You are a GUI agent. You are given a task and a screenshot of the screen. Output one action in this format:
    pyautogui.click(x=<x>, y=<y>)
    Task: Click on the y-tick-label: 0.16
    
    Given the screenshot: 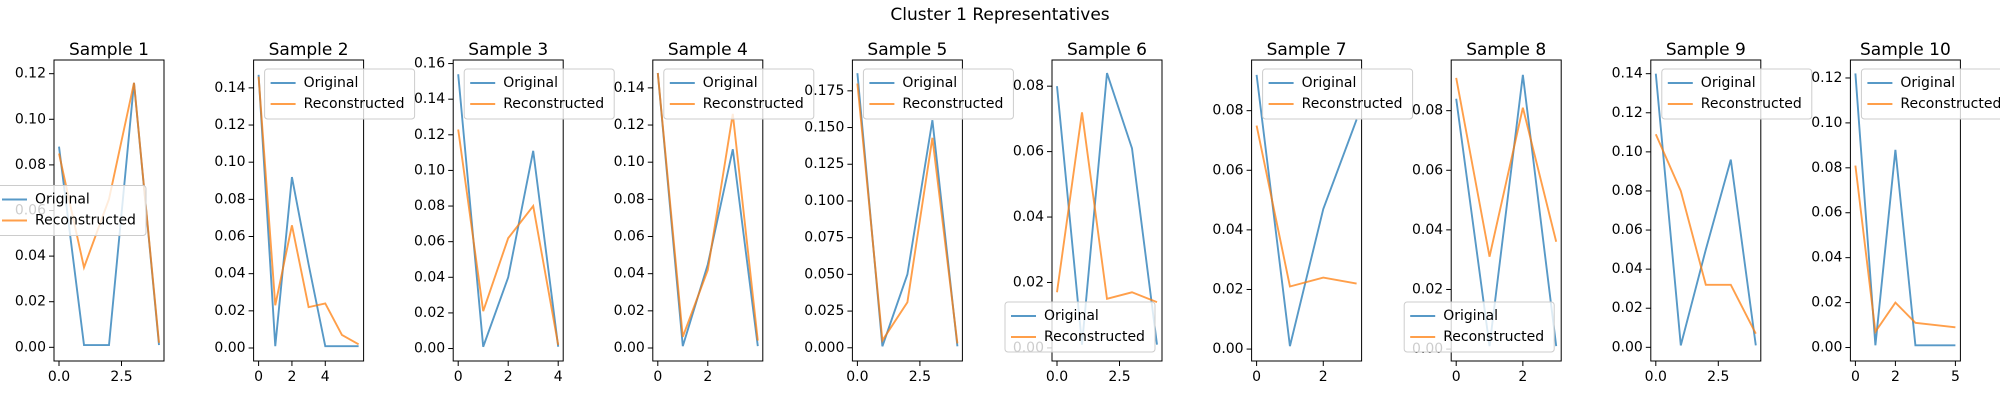 What is the action you would take?
    pyautogui.click(x=429, y=64)
    